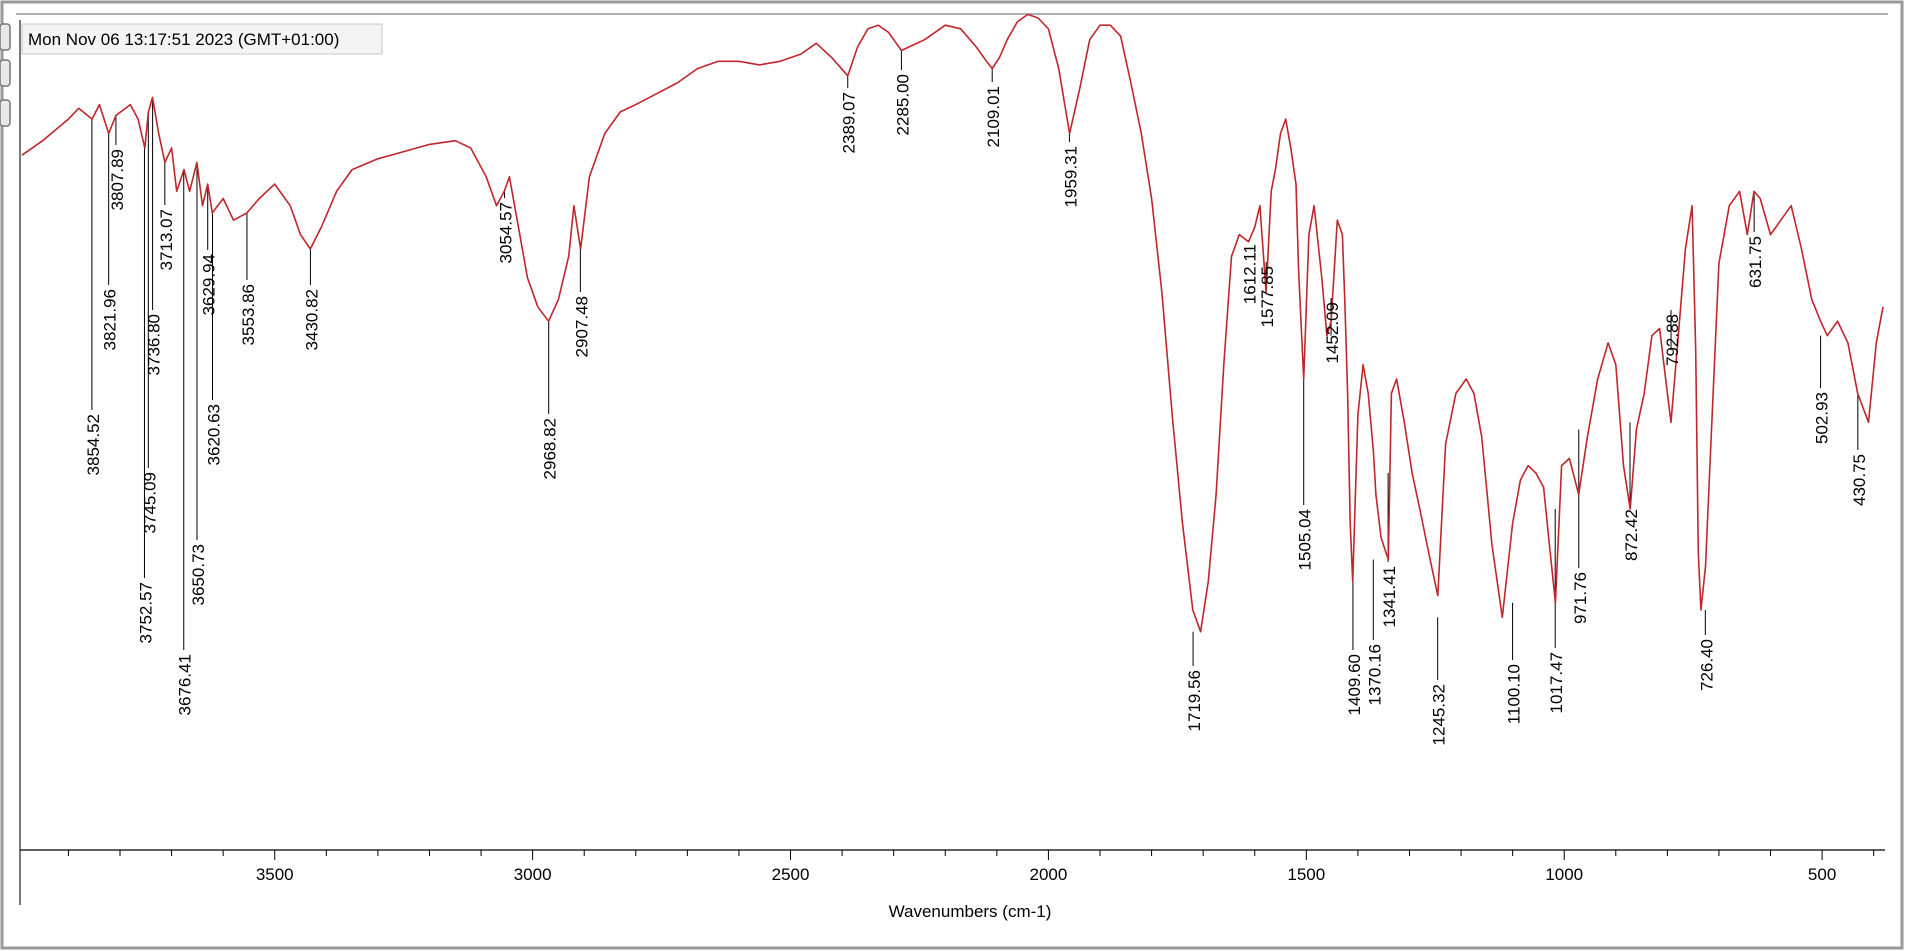 Image resolution: width=1905 pixels, height=951 pixels. What do you see at coordinates (1354, 684) in the screenshot?
I see `peak-label: 1409.60` at bounding box center [1354, 684].